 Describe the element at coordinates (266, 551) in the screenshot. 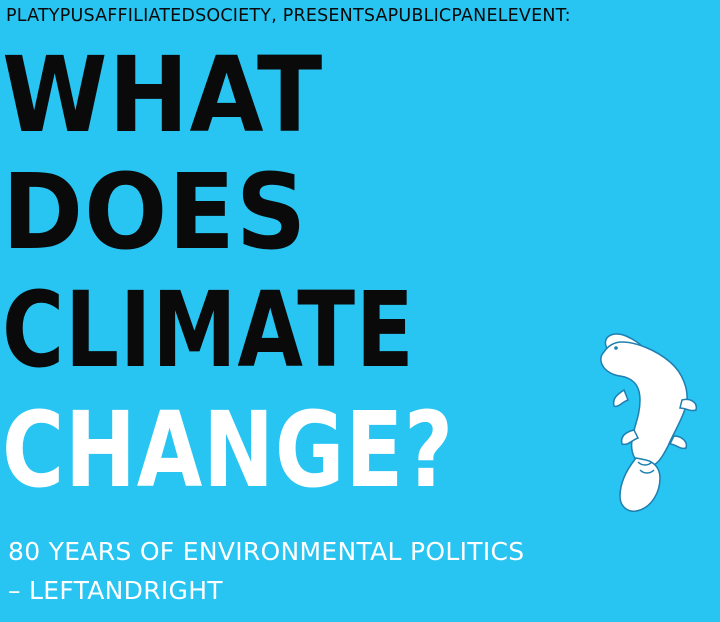

I see `subtitle-line-1: 80 YEARS OF ENVIRONMENTAL POLITICS` at that location.